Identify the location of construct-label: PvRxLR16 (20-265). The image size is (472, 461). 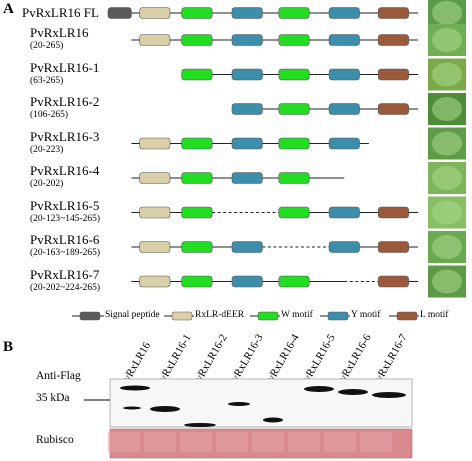
(59, 38).